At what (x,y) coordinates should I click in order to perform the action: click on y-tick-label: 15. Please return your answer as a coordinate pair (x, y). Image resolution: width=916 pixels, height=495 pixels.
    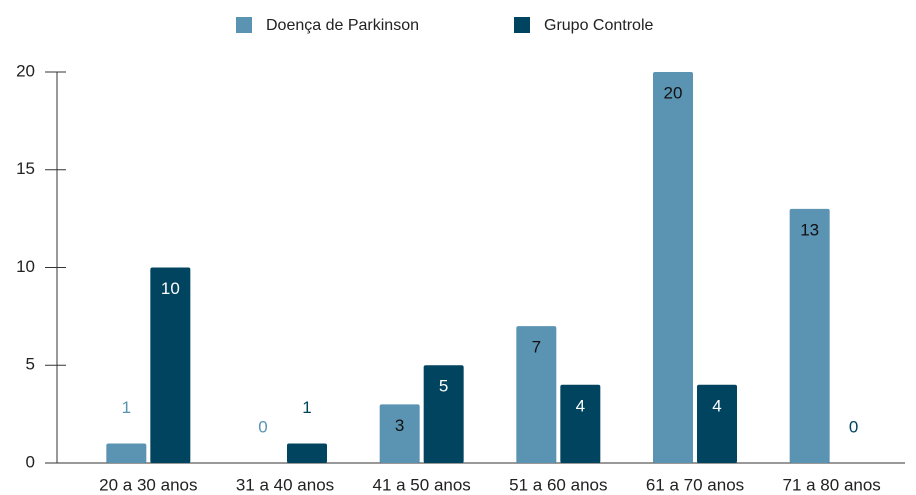
    Looking at the image, I should click on (25, 168).